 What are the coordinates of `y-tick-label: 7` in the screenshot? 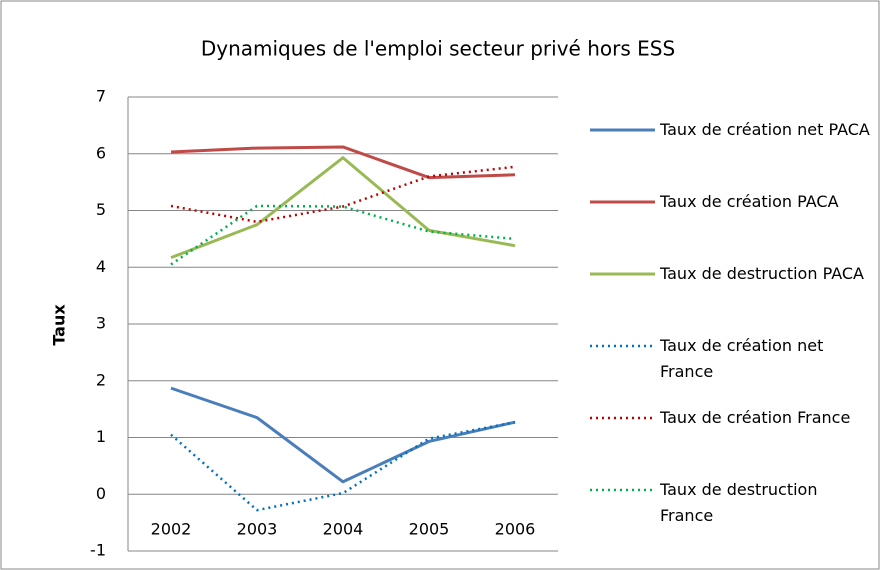 It's located at (101, 96).